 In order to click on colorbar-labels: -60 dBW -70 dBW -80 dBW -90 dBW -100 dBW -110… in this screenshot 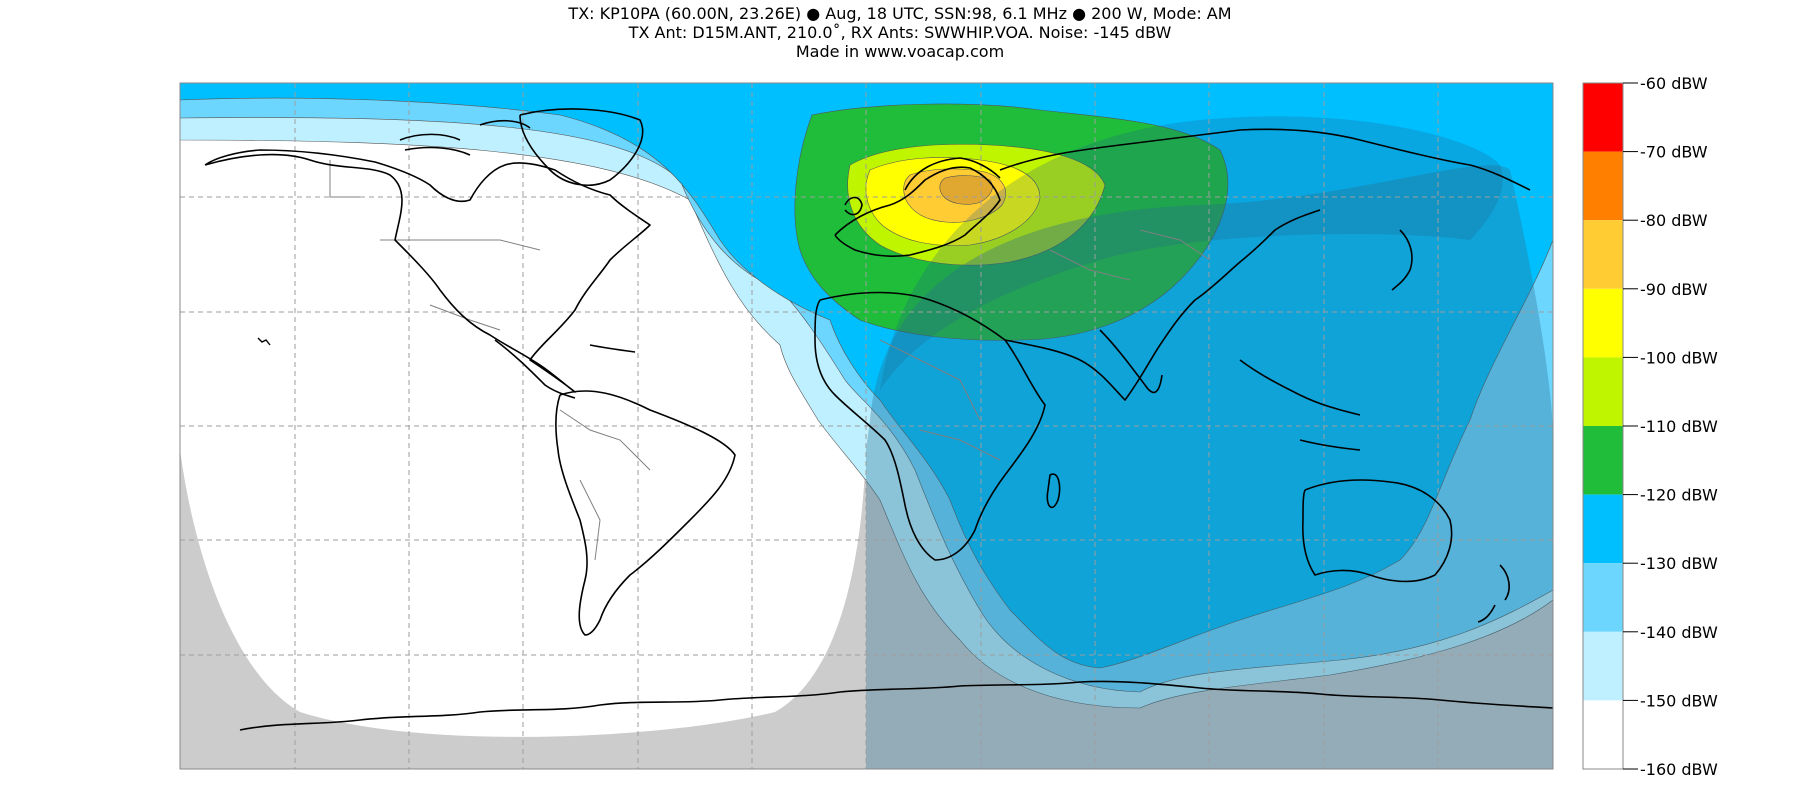, I will do `click(1670, 426)`.